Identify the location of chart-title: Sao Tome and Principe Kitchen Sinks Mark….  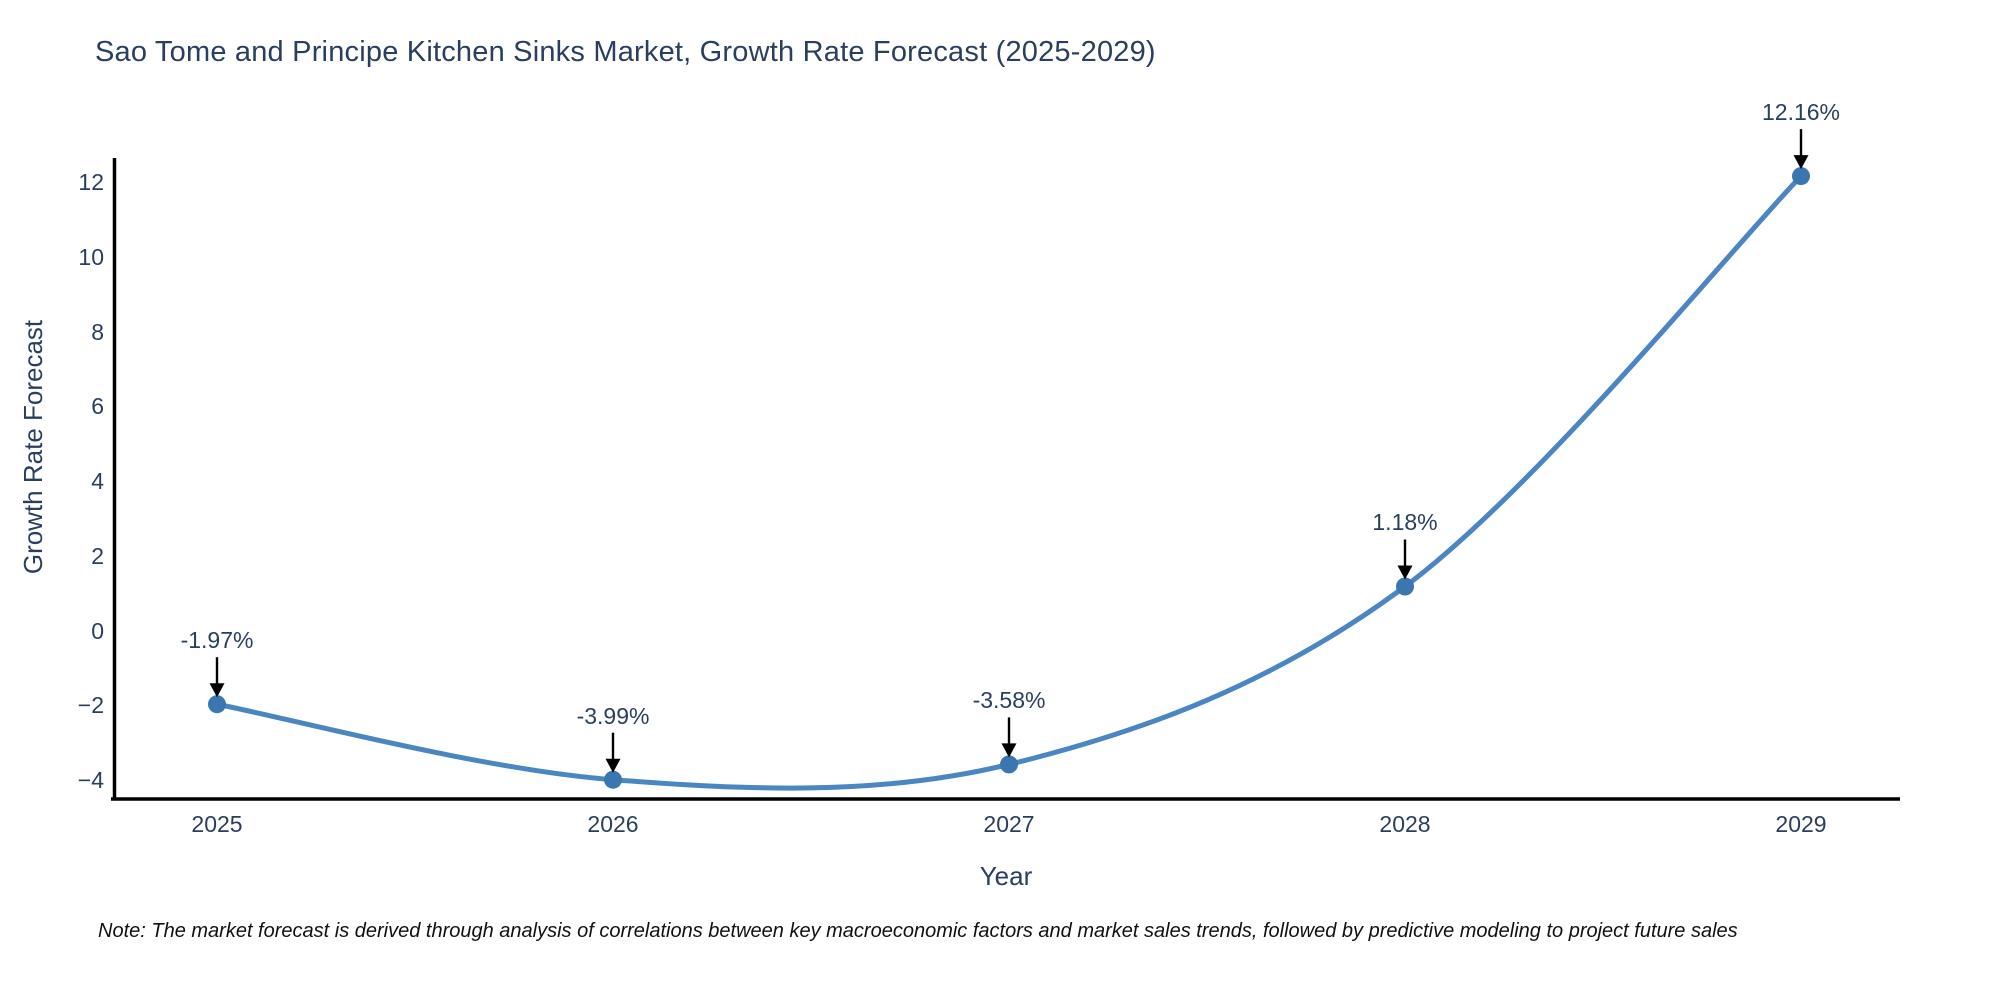
(625, 52).